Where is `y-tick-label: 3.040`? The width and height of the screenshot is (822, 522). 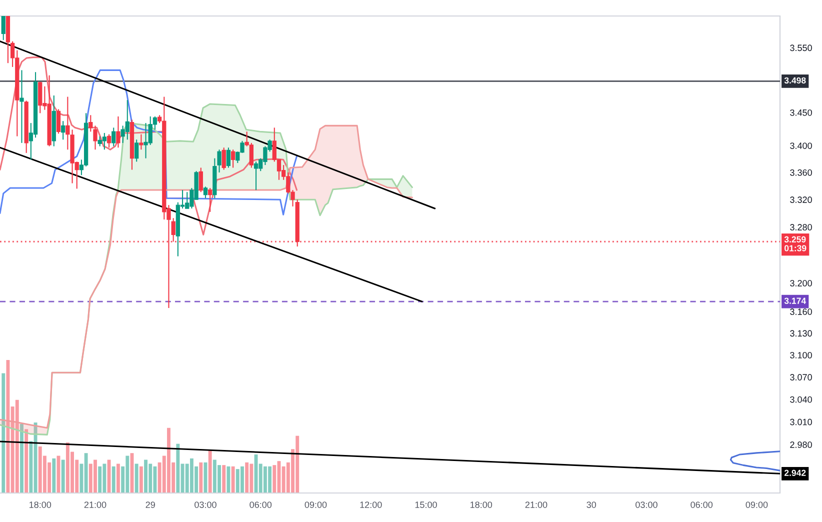
y-tick-label: 3.040 is located at coordinates (801, 399).